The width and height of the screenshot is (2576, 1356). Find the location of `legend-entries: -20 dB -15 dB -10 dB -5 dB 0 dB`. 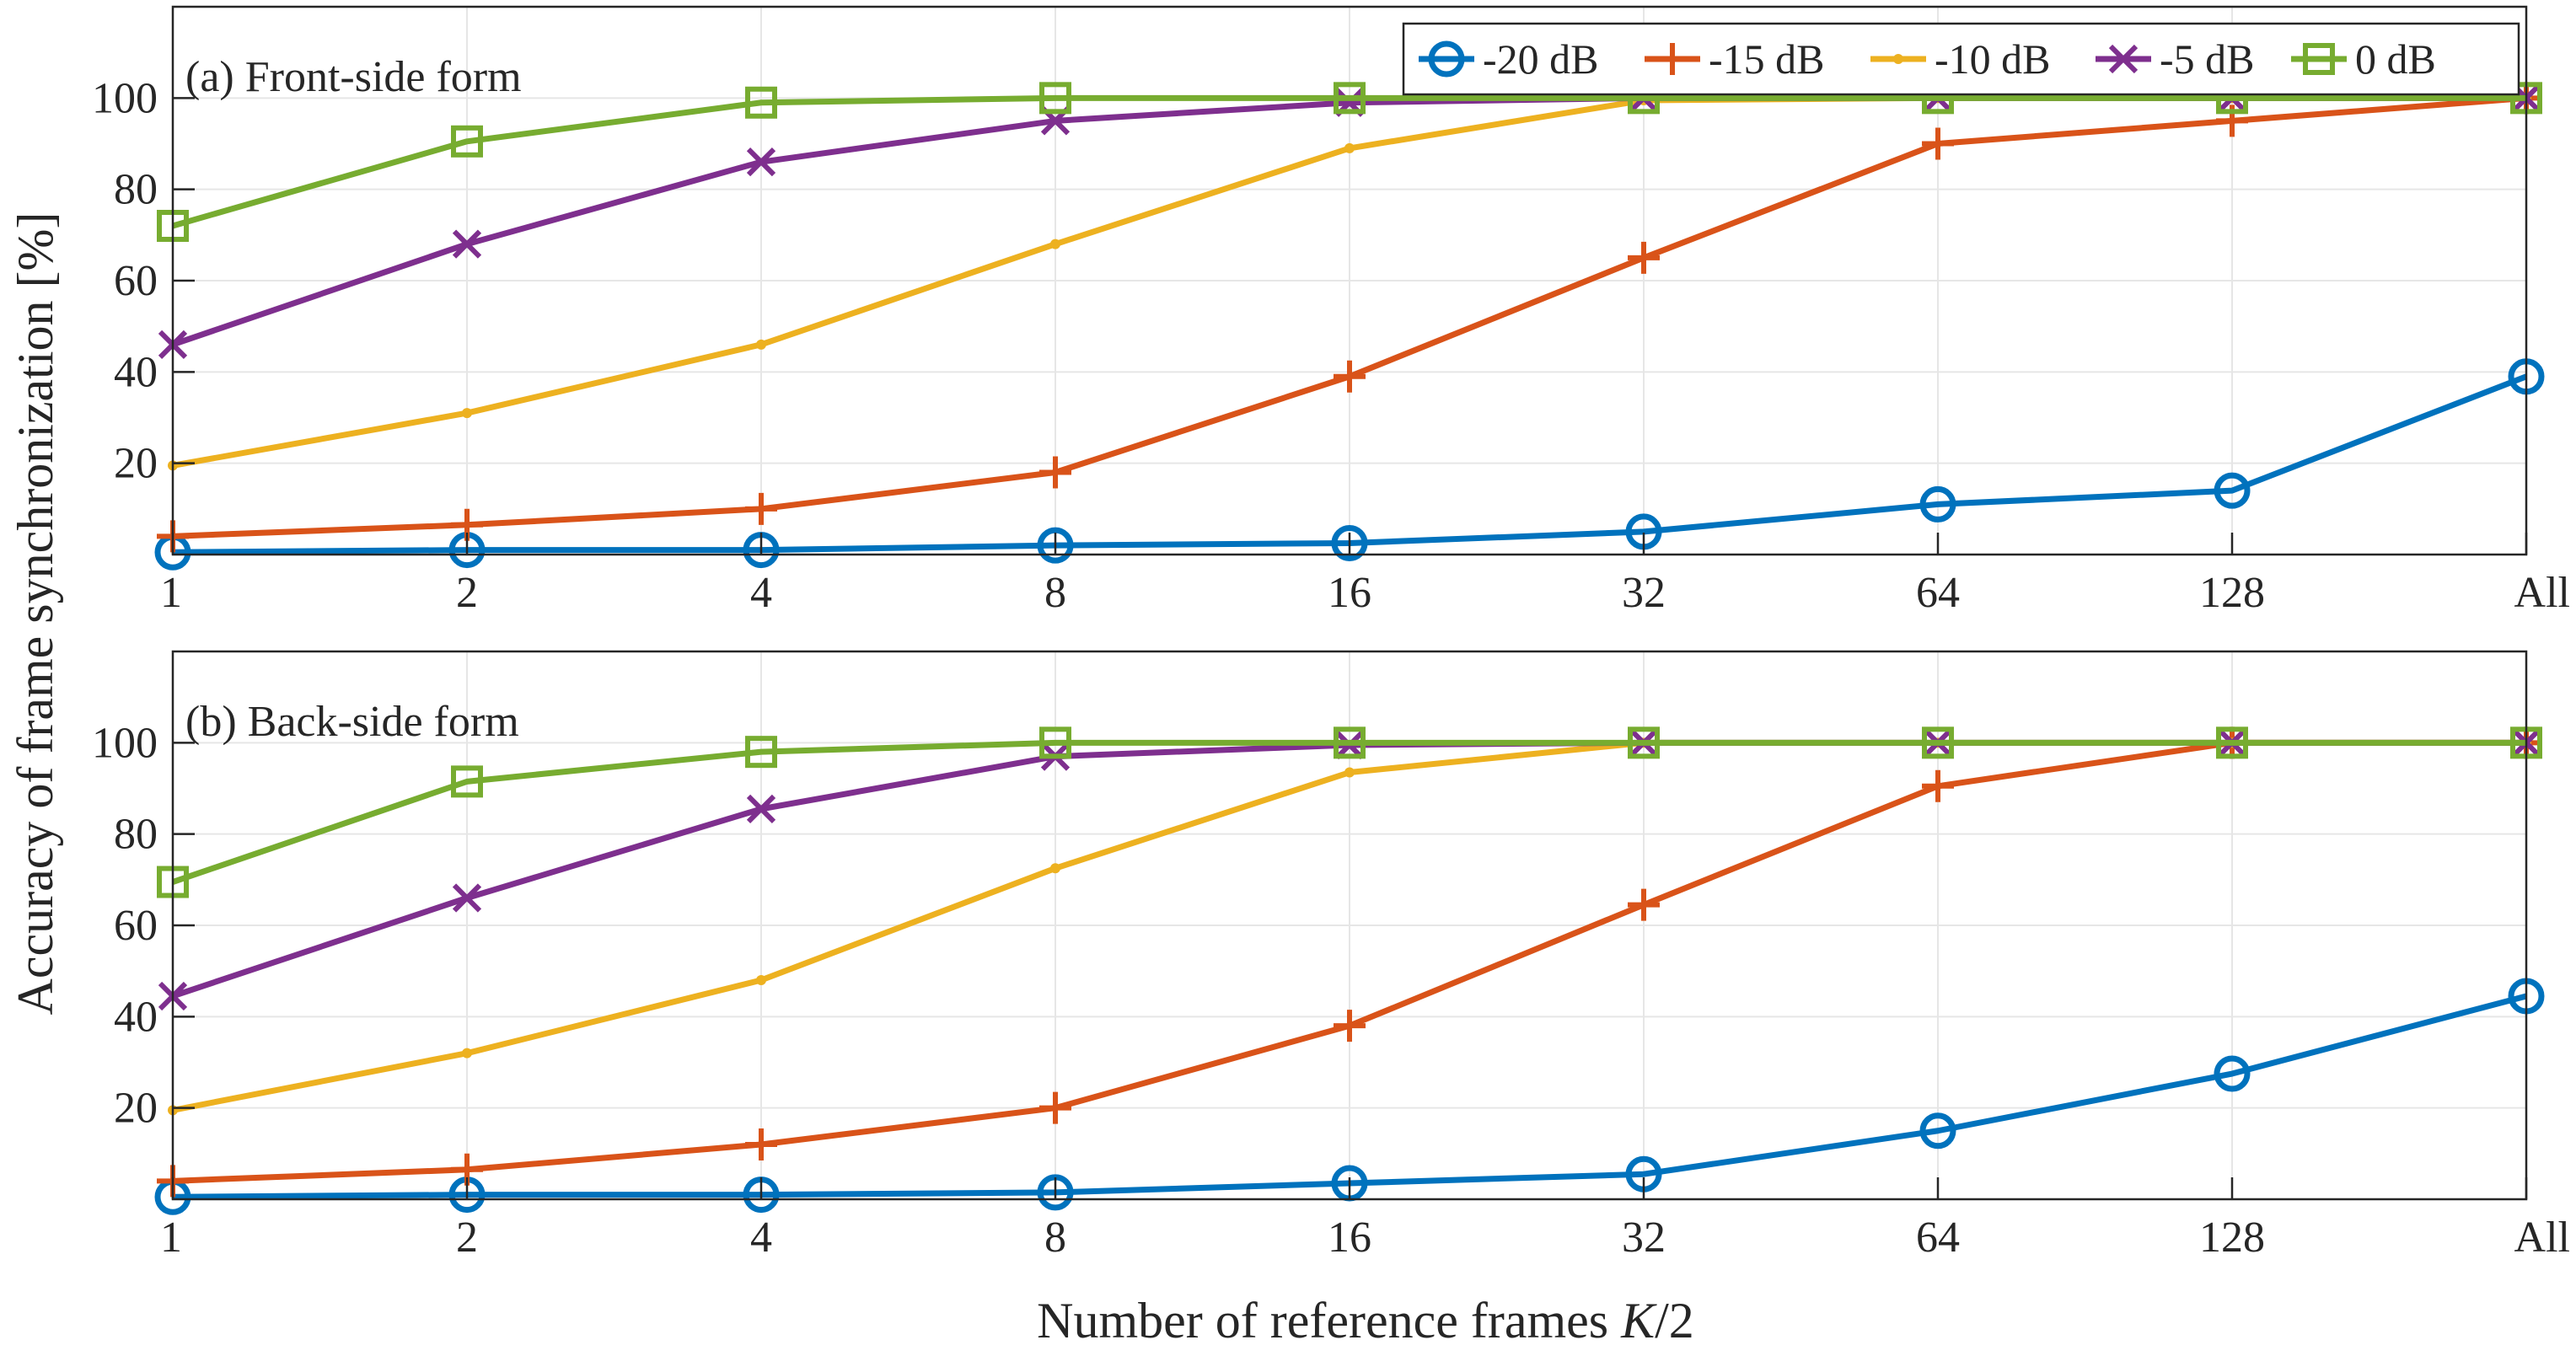

legend-entries: -20 dB -15 dB -10 dB -5 dB 0 dB is located at coordinates (1927, 59).